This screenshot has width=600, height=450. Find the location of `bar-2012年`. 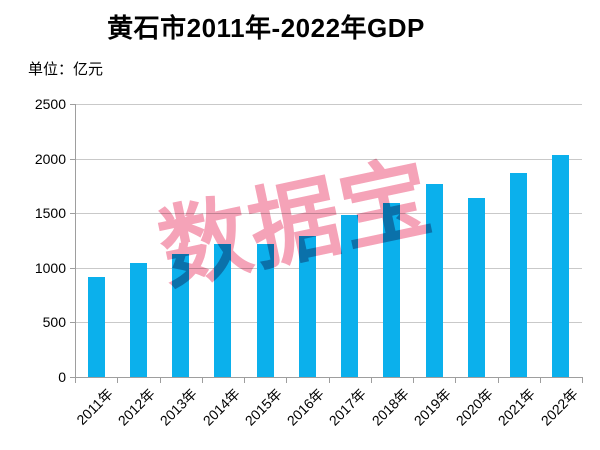

bar-2012年 is located at coordinates (138, 320).